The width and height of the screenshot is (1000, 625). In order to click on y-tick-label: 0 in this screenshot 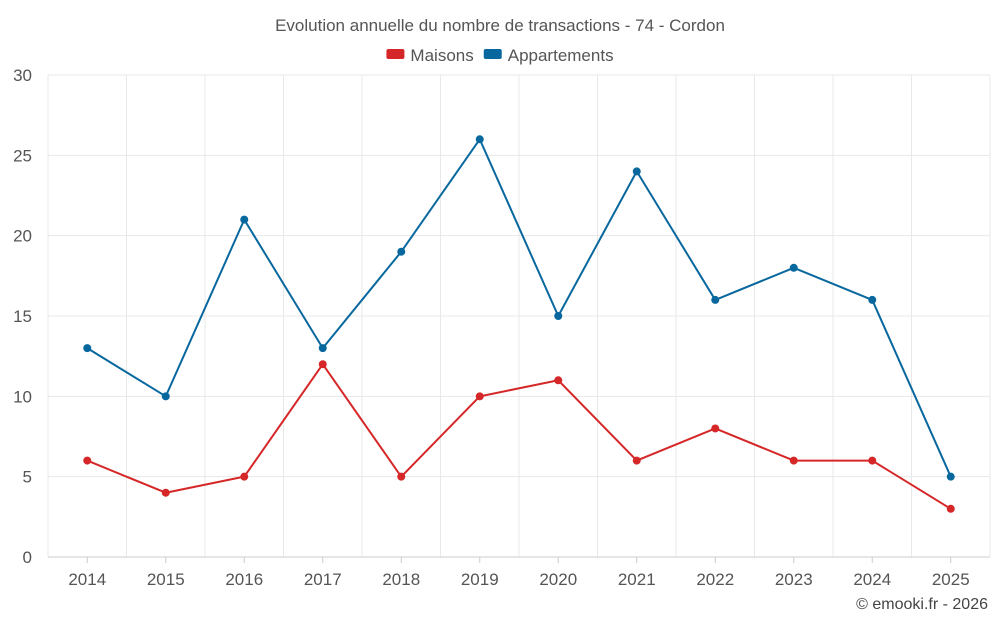, I will do `click(27, 557)`.